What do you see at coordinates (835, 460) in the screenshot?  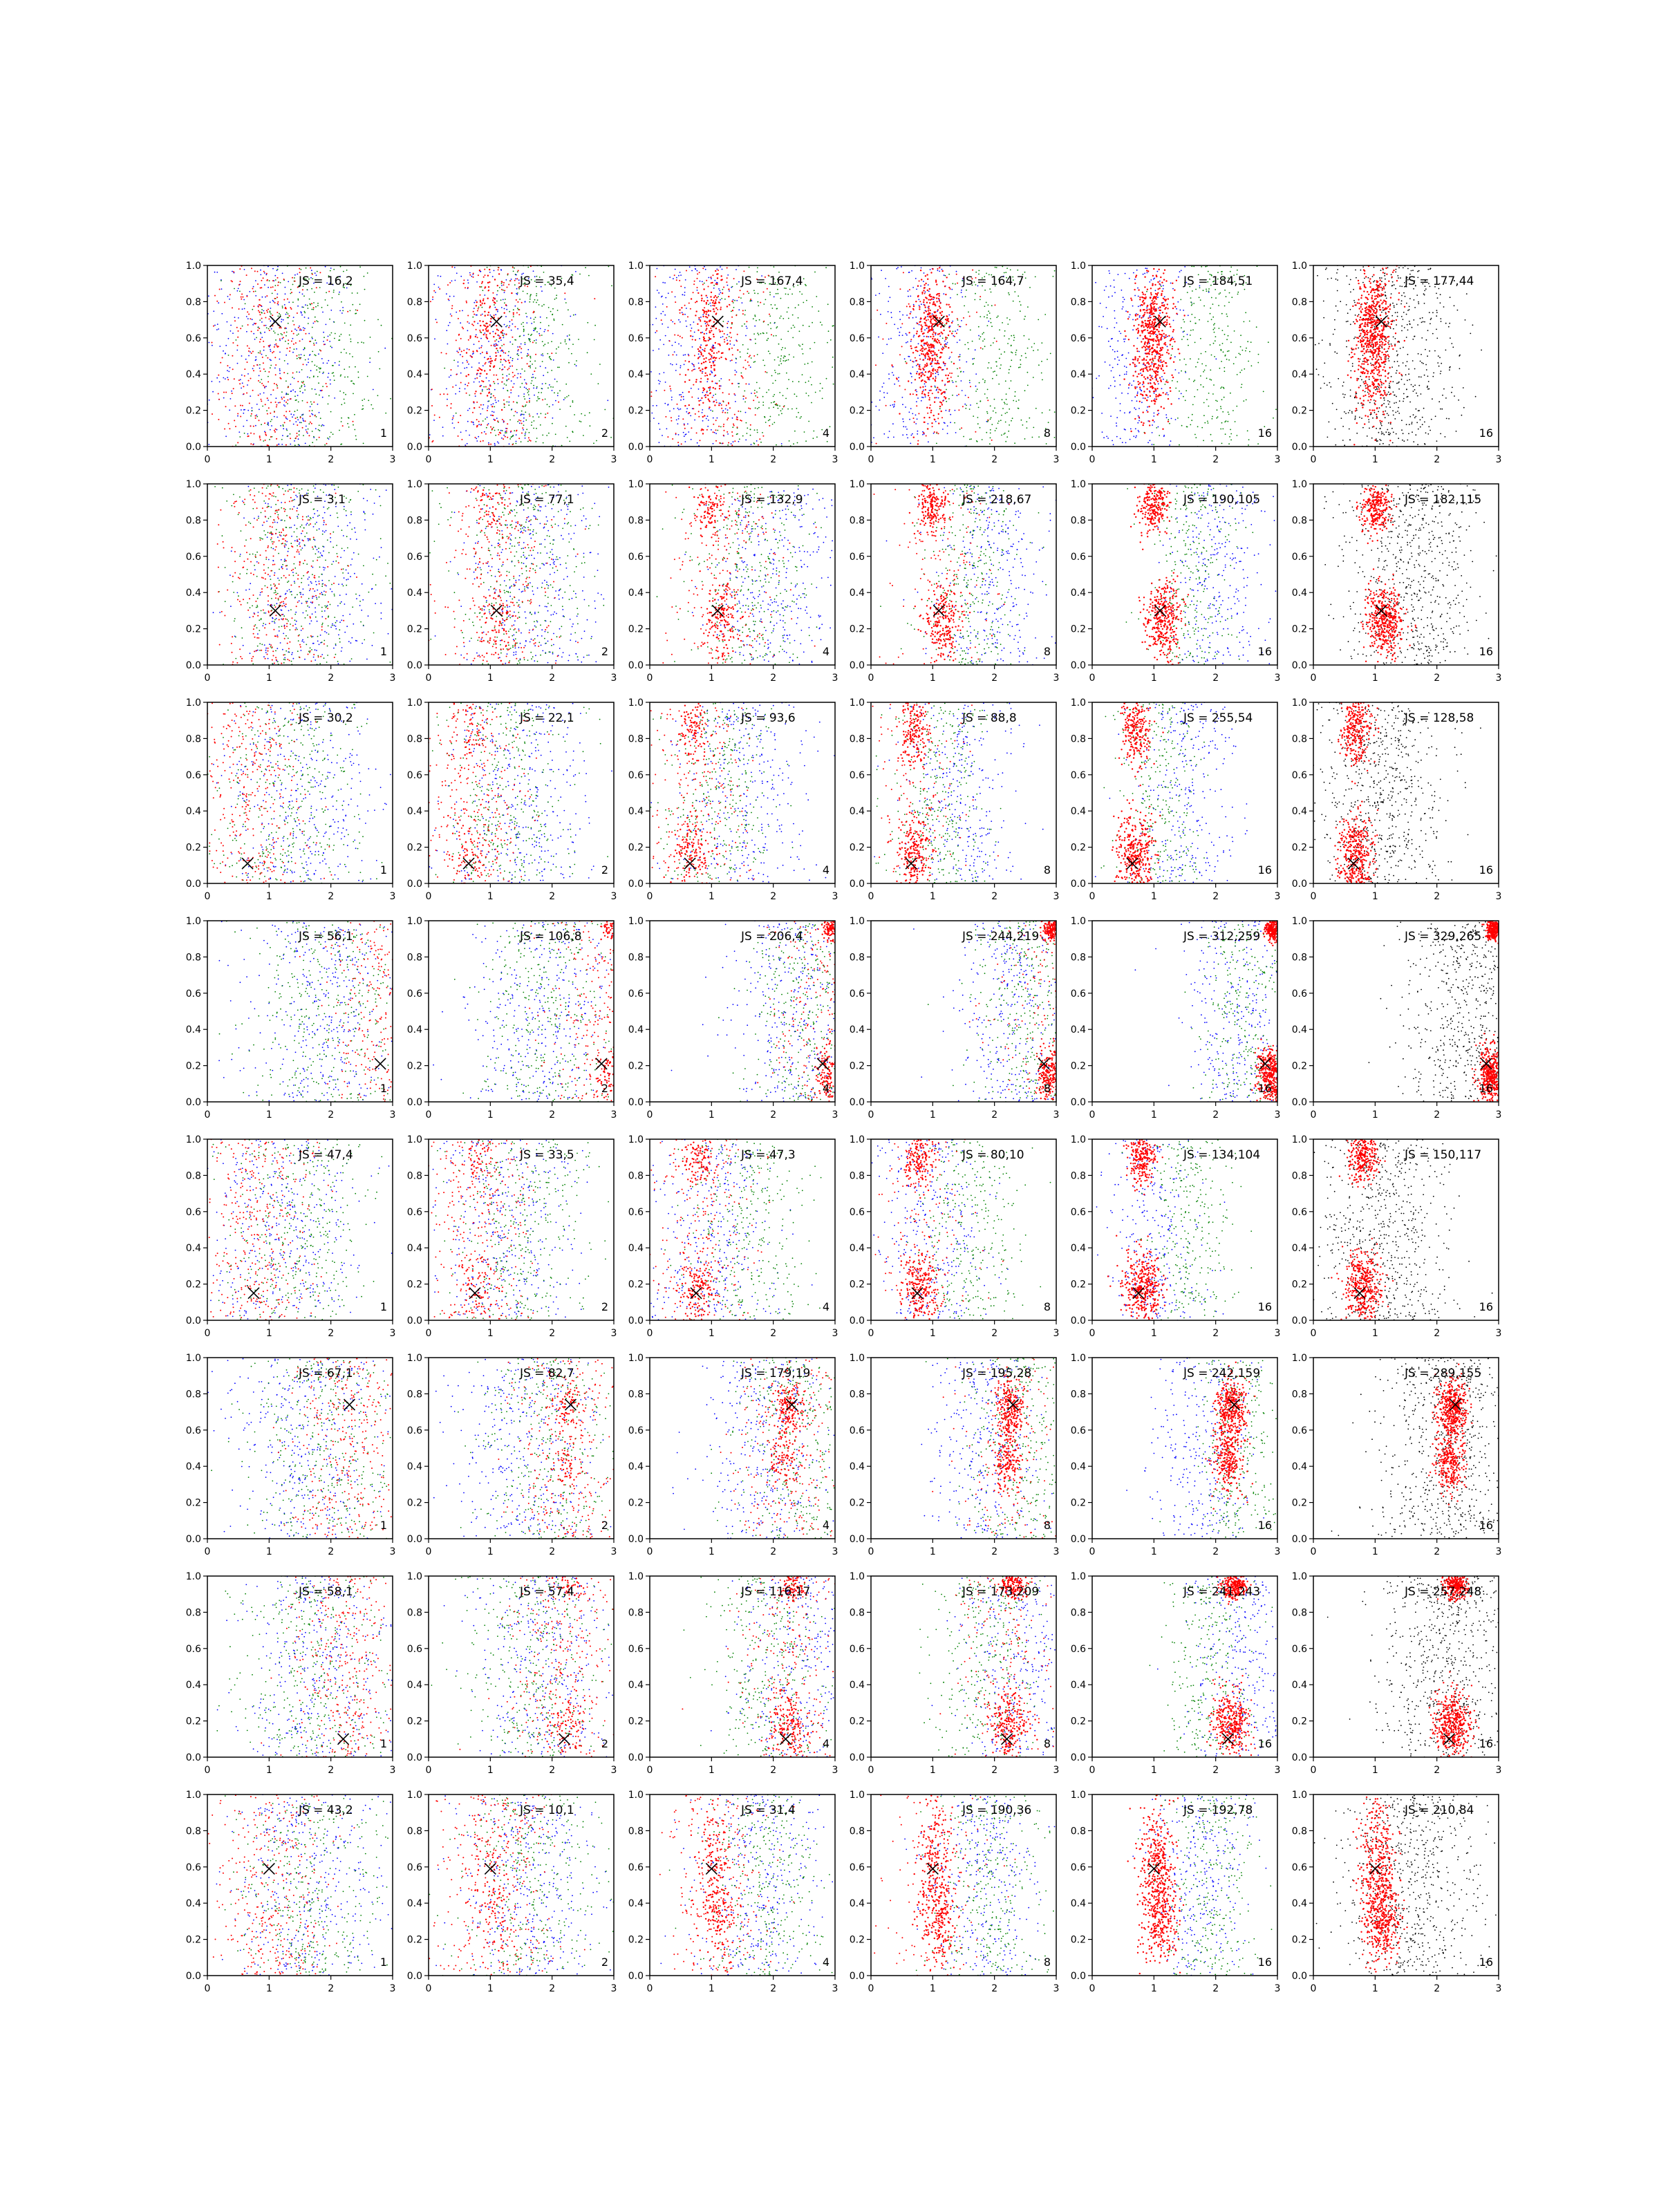 I see `x-tick-label: 3` at bounding box center [835, 460].